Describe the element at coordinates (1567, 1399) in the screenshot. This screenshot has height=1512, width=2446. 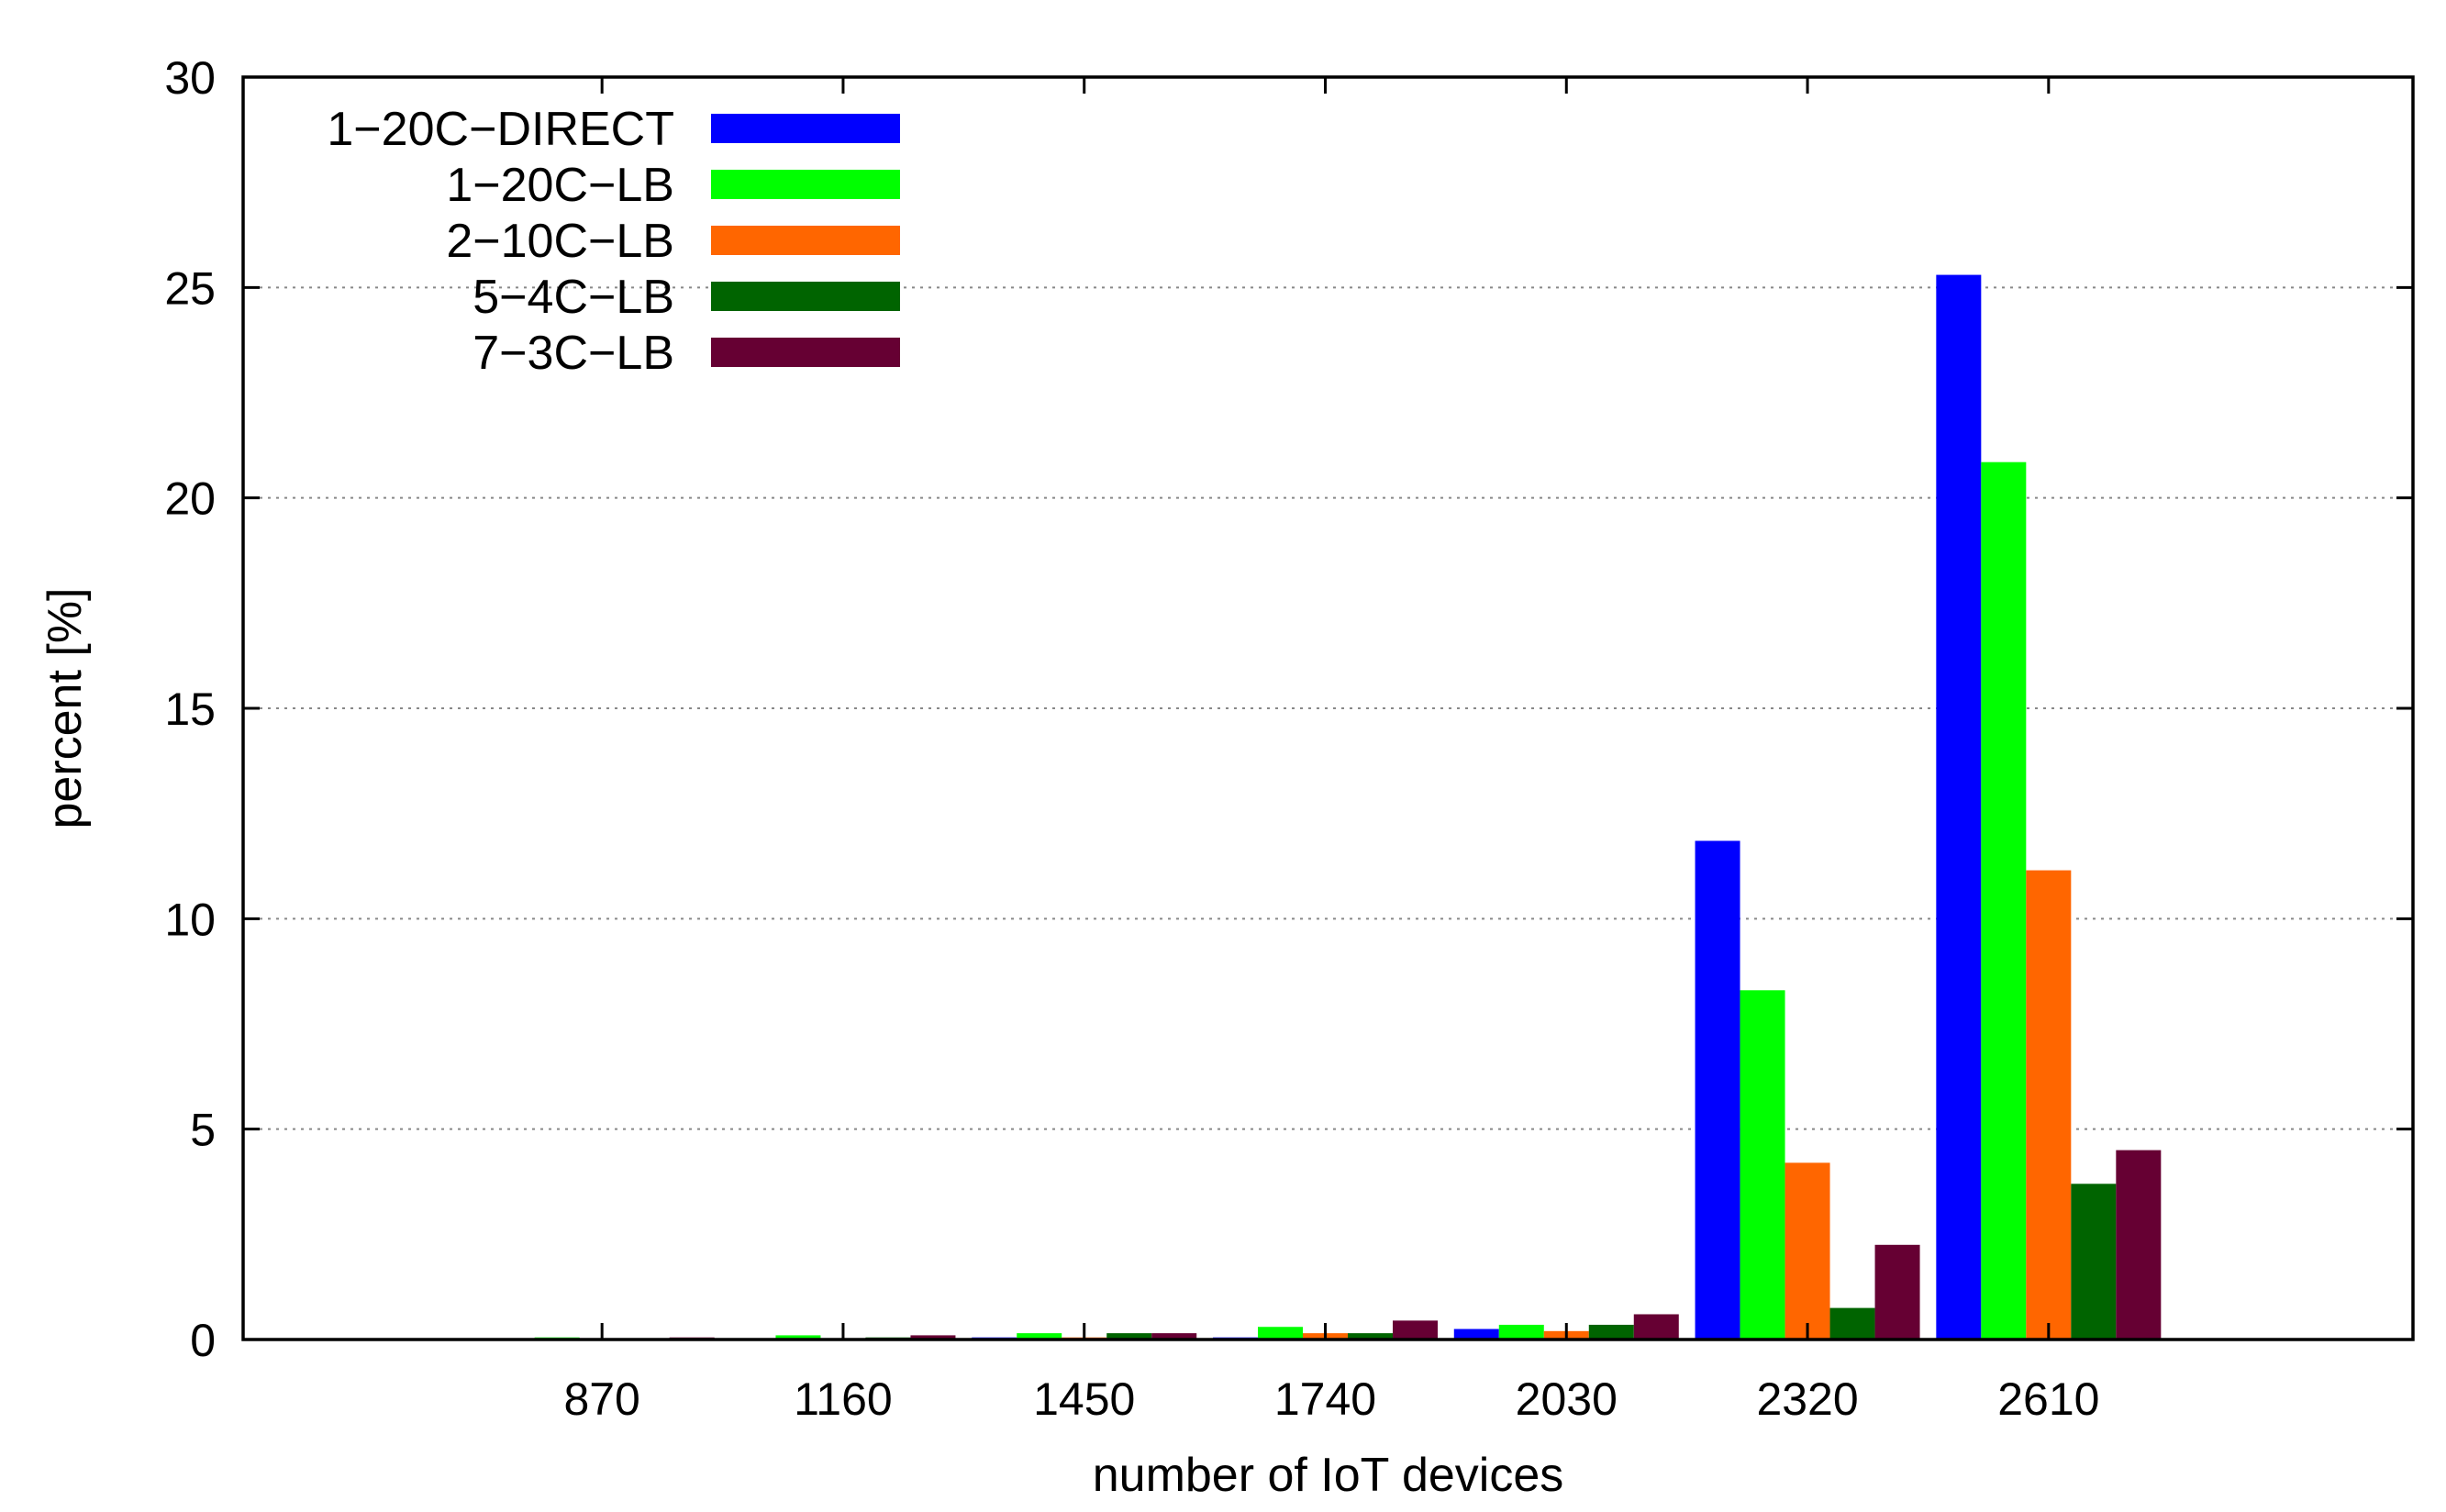
I see `x-tick-label: 2030` at that location.